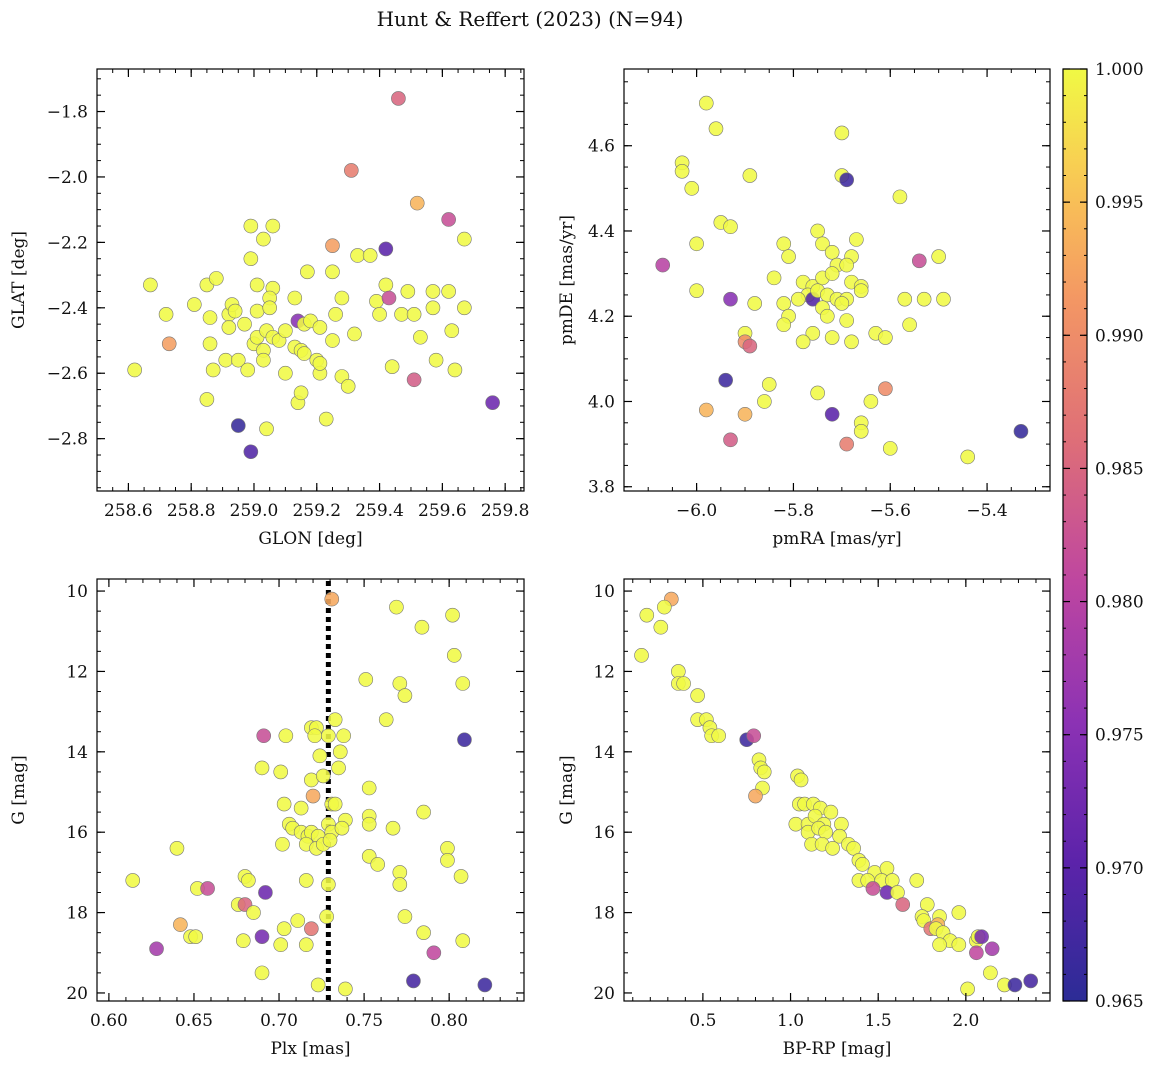 Image resolution: width=1161 pixels, height=1068 pixels. What do you see at coordinates (1119, 603) in the screenshot?
I see `colorbar-tick-label: 0.980` at bounding box center [1119, 603].